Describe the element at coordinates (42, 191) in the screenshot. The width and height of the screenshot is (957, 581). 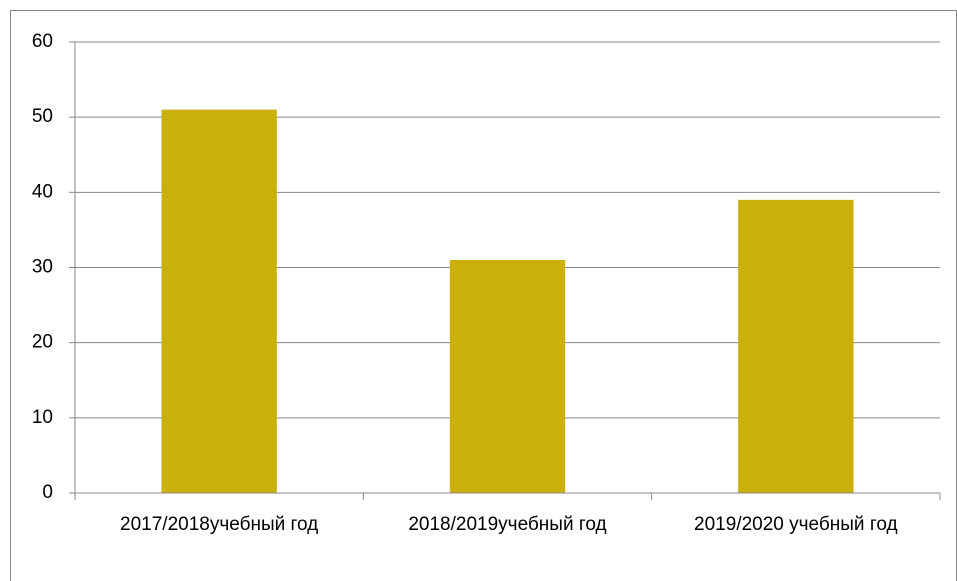
I see `y-tick-label: 40` at that location.